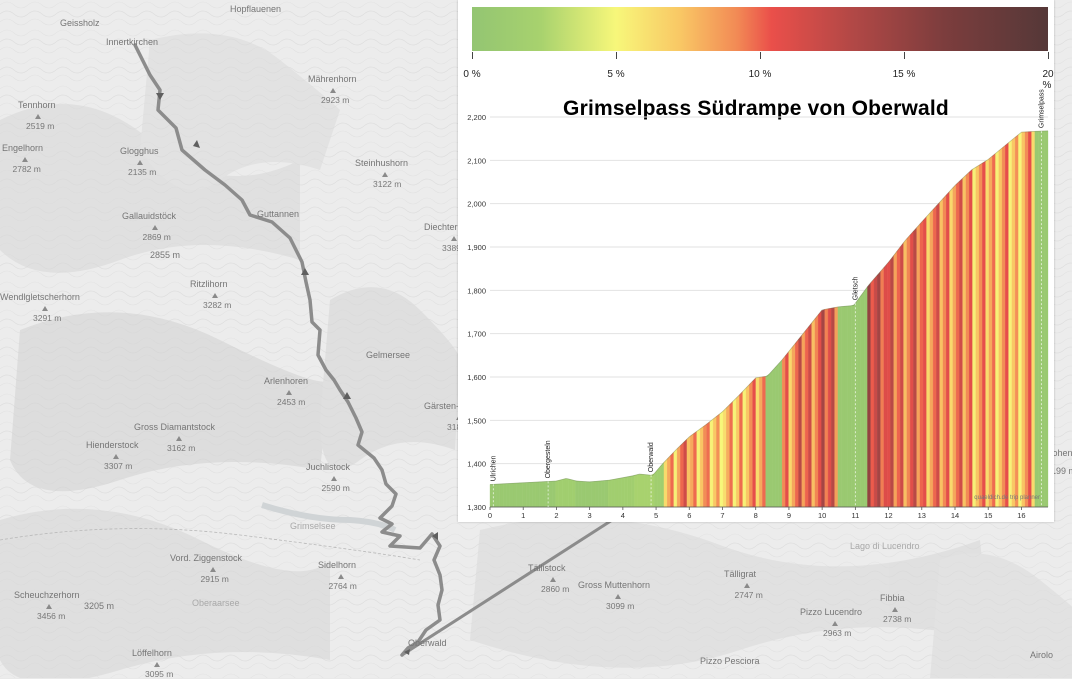  I want to click on x-tick-label: 15, so click(988, 515).